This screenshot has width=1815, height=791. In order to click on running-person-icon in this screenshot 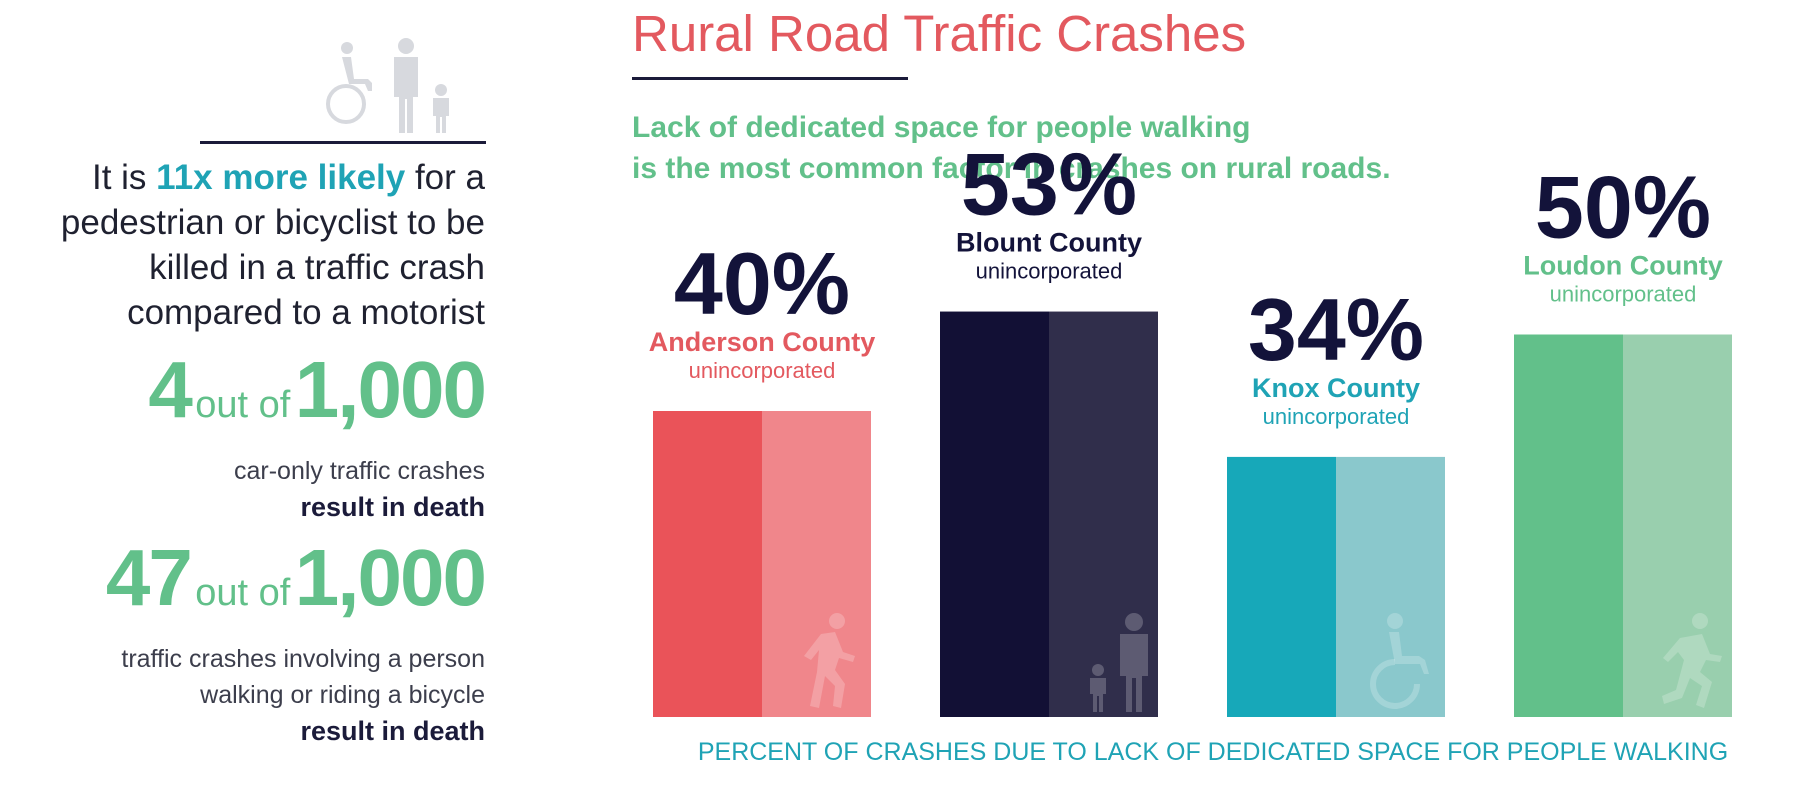, I will do `click(1692, 660)`.